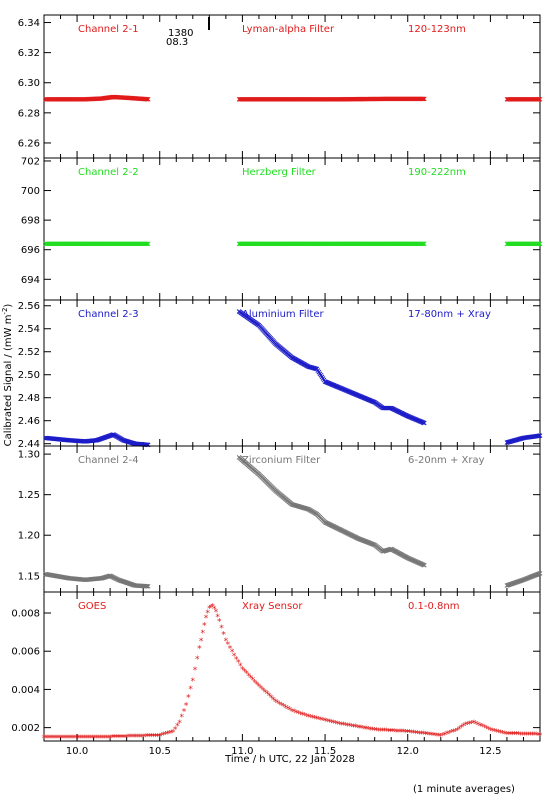 The height and width of the screenshot is (800, 550). I want to click on filter-name: Aluminium Filter, so click(283, 314).